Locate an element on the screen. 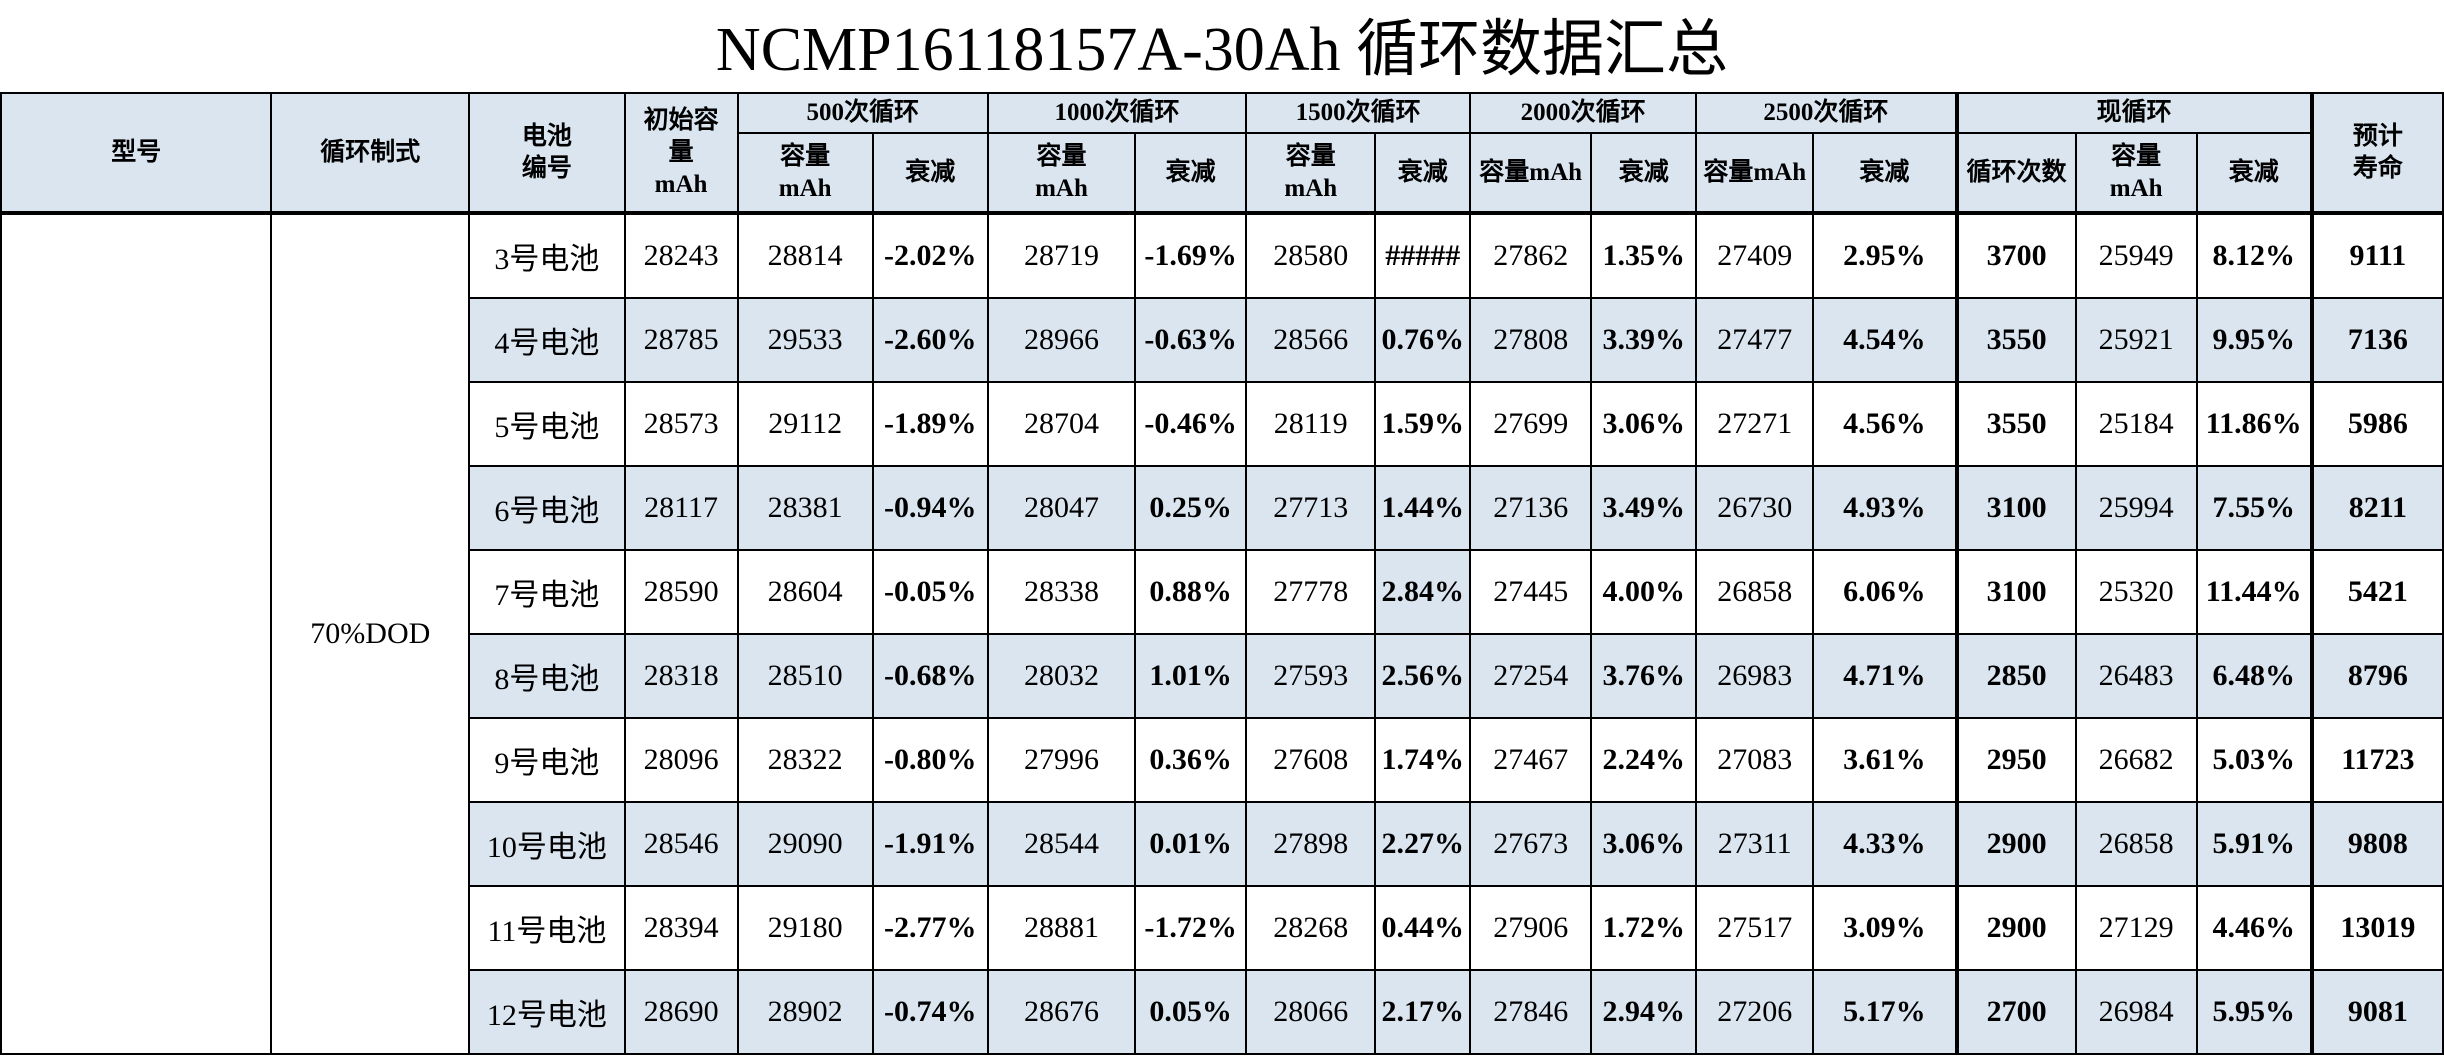 This screenshot has height=1062, width=2444. decay-1500: 2.56% is located at coordinates (1422, 676).